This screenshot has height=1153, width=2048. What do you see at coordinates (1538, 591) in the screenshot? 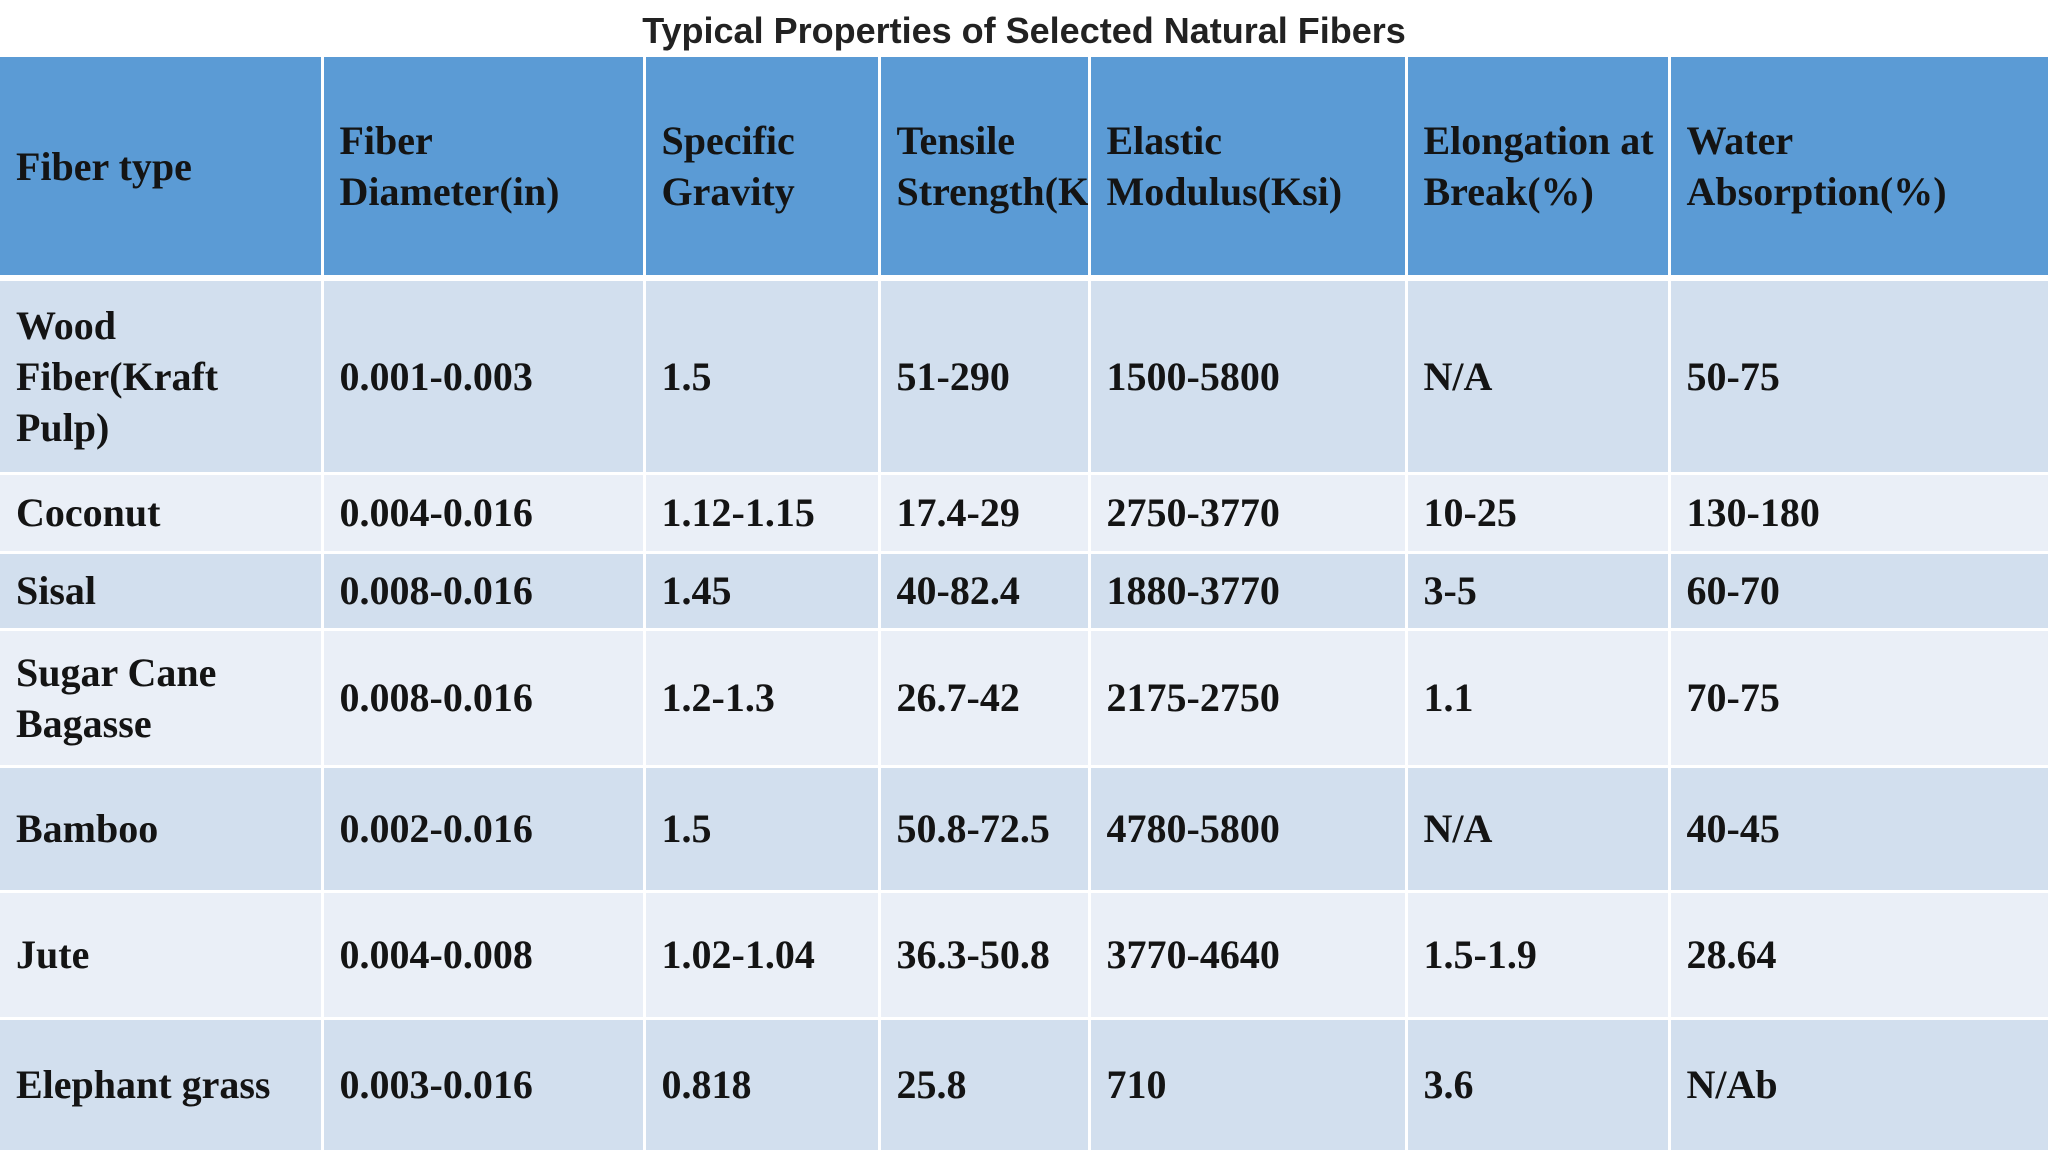
I see `cell-elongation-at-break: 3-5` at bounding box center [1538, 591].